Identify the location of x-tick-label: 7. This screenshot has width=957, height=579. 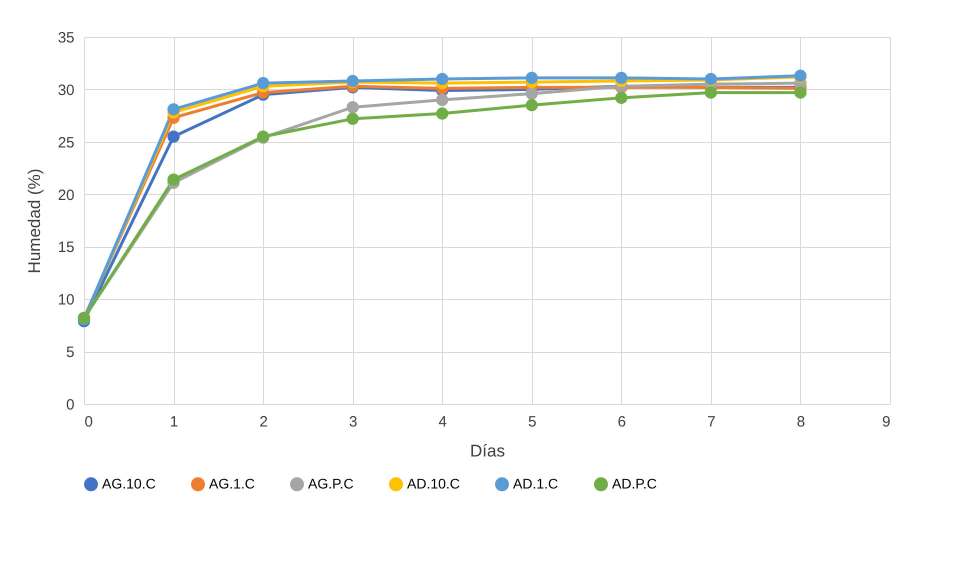
(711, 422).